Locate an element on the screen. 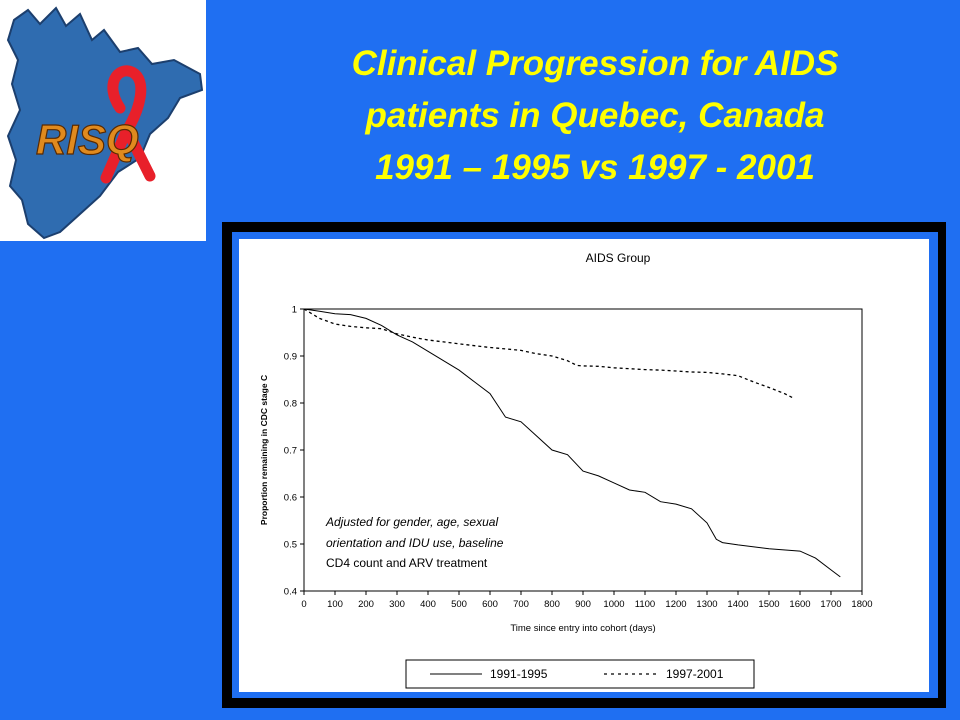 This screenshot has width=960, height=720. y-axis: 0.4 0.5 0.6 0.7 0.8 0.9 1 is located at coordinates (294, 451).